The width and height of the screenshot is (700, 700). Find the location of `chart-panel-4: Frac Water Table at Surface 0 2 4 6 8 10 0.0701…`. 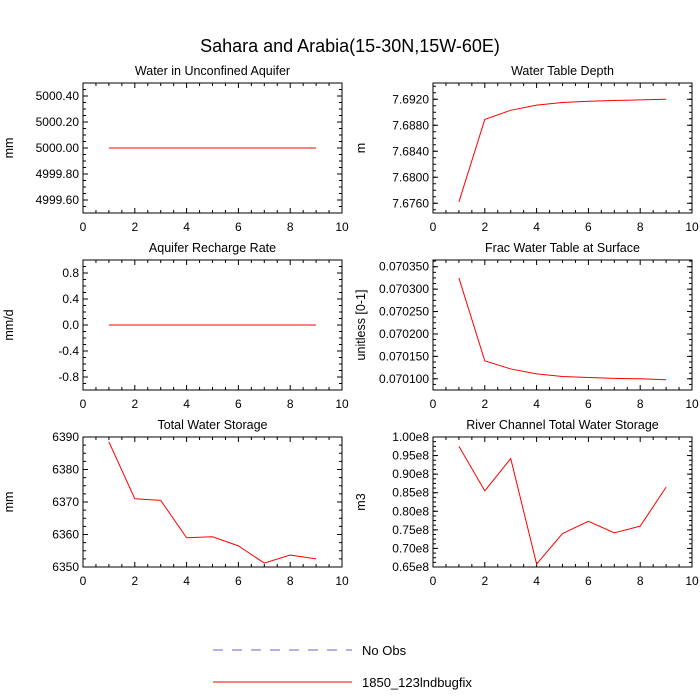

chart-panel-4: Frac Water Table at Surface 0 2 4 6 8 10 0.0701… is located at coordinates (526, 326).